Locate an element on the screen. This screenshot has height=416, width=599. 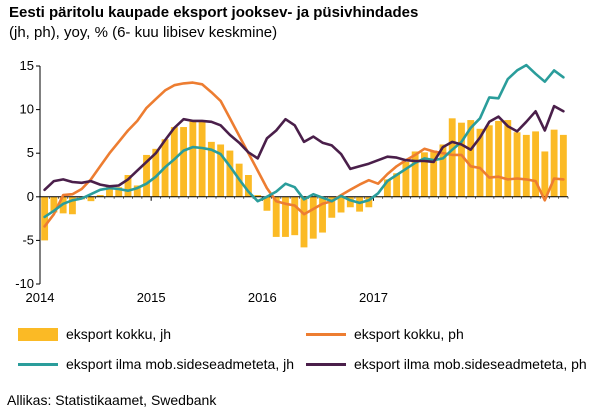
y-tick-label: 10 is located at coordinates (27, 109).